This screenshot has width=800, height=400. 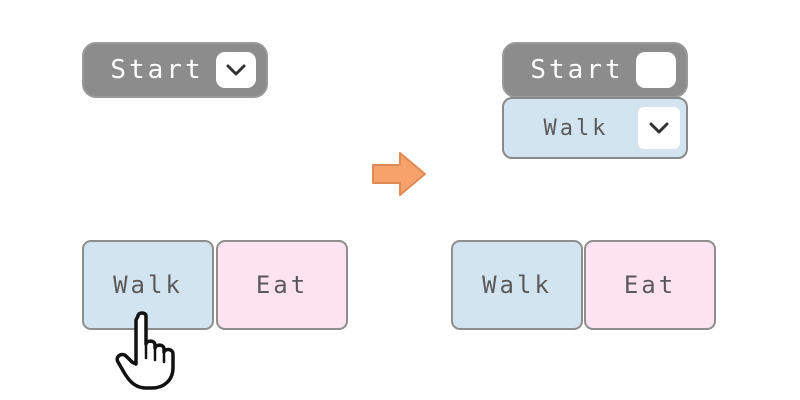 I want to click on start-label-after: Start, so click(x=577, y=70).